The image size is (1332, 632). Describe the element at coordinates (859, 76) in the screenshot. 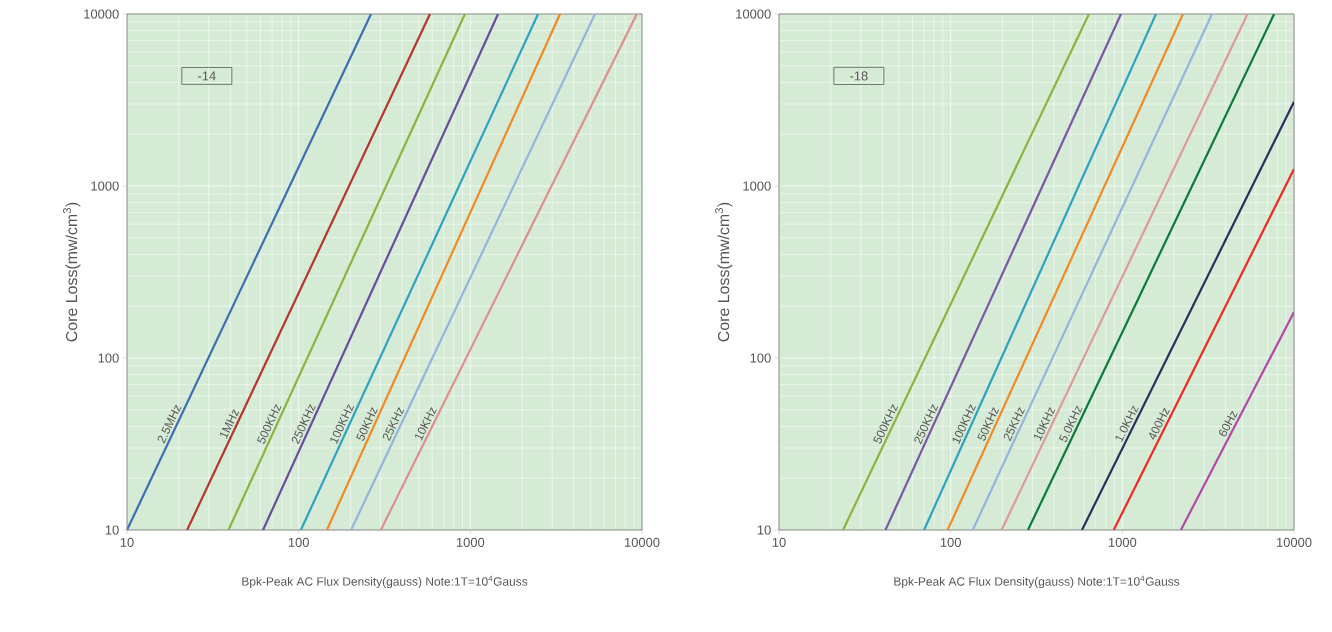

I see `annotation: -18` at that location.